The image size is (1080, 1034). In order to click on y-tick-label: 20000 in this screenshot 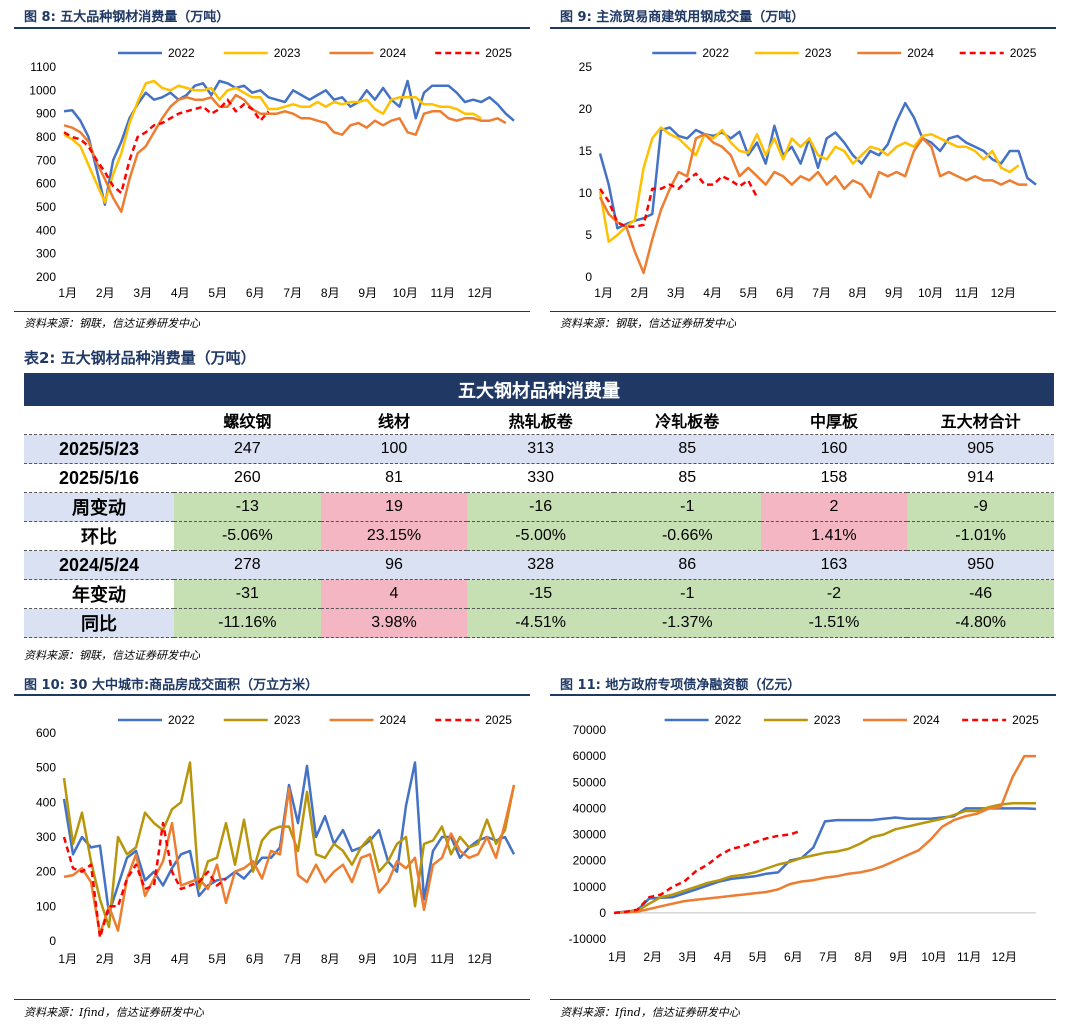, I will do `click(590, 861)`.